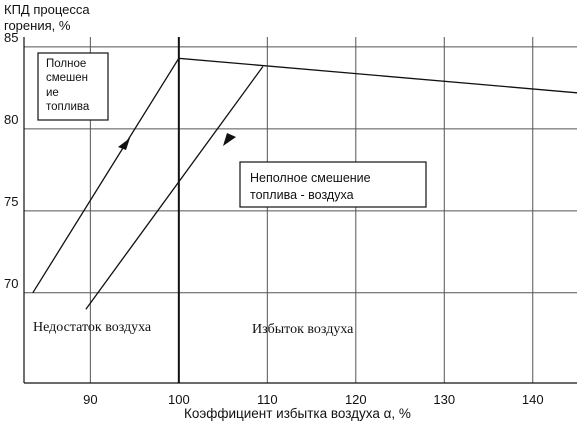 This screenshot has height=431, width=584. What do you see at coordinates (302, 195) in the screenshot?
I see `legend-line: топлива - воздуха` at bounding box center [302, 195].